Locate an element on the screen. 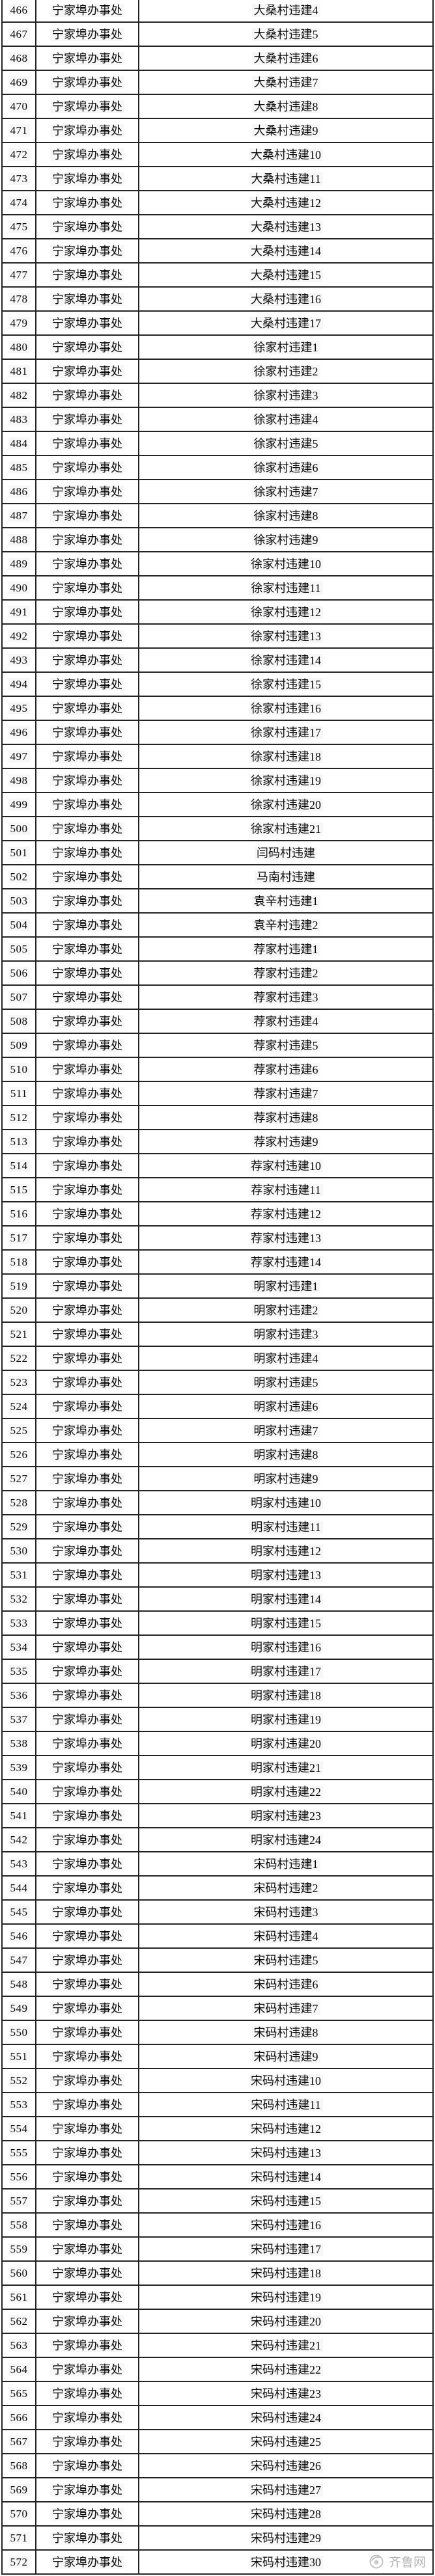  row-number-cell: 484 is located at coordinates (19, 443).